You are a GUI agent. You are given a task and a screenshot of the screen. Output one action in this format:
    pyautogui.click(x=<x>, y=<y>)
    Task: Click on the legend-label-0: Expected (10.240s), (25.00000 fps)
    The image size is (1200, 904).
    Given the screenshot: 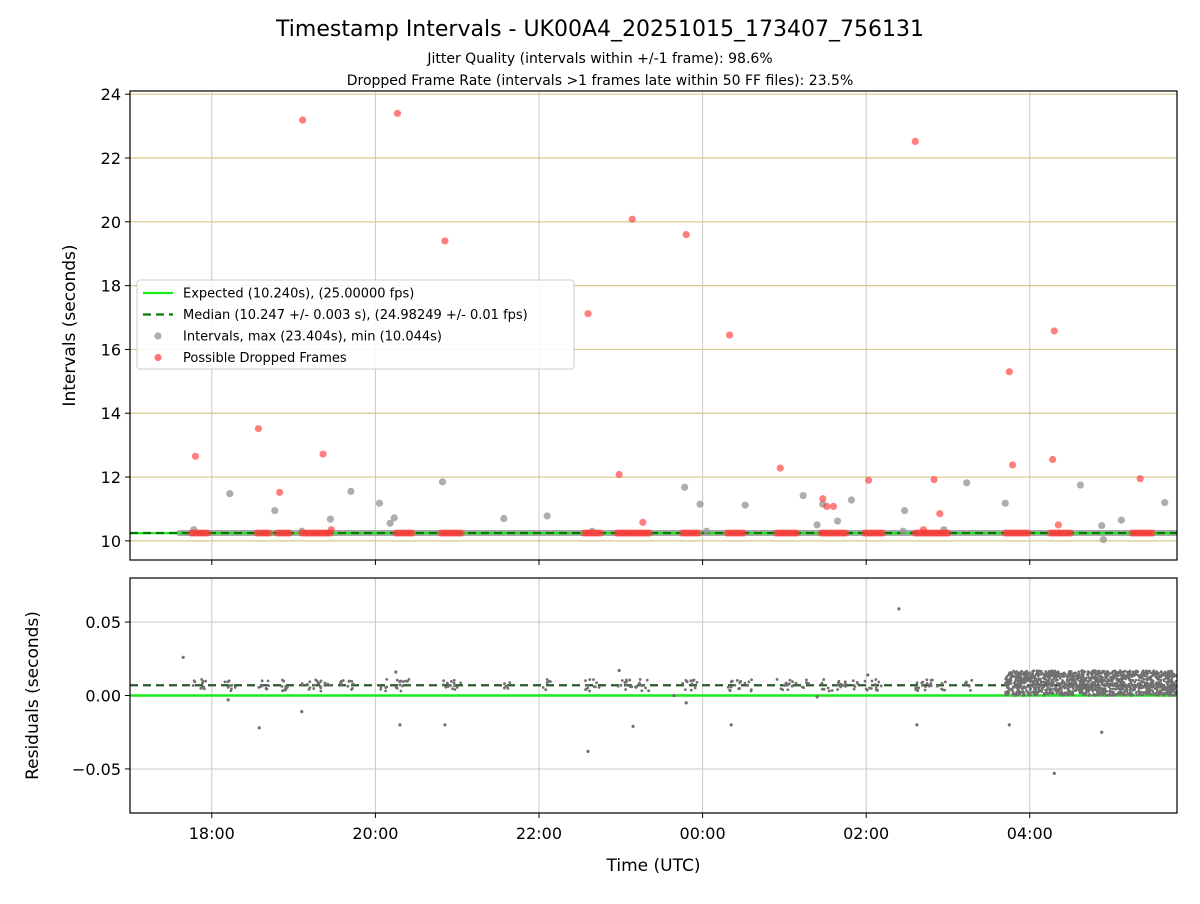 What is the action you would take?
    pyautogui.click(x=298, y=294)
    